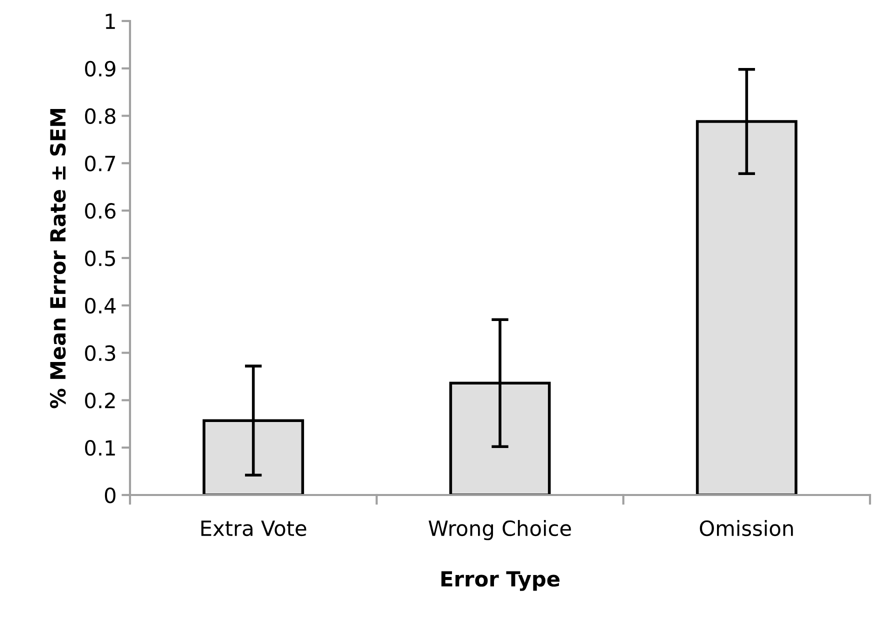 This screenshot has width=889, height=620. Describe the element at coordinates (110, 21) in the screenshot. I see `y-tick-label: 1` at that location.